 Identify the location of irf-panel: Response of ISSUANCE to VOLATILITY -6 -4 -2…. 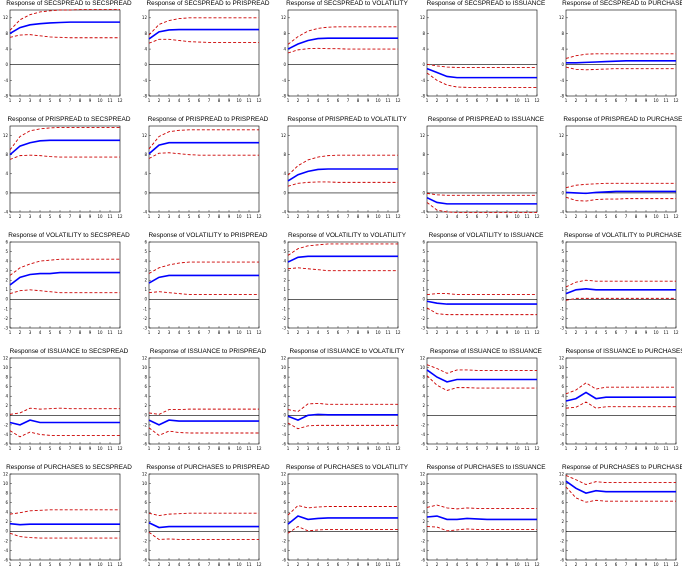
(347, 406).